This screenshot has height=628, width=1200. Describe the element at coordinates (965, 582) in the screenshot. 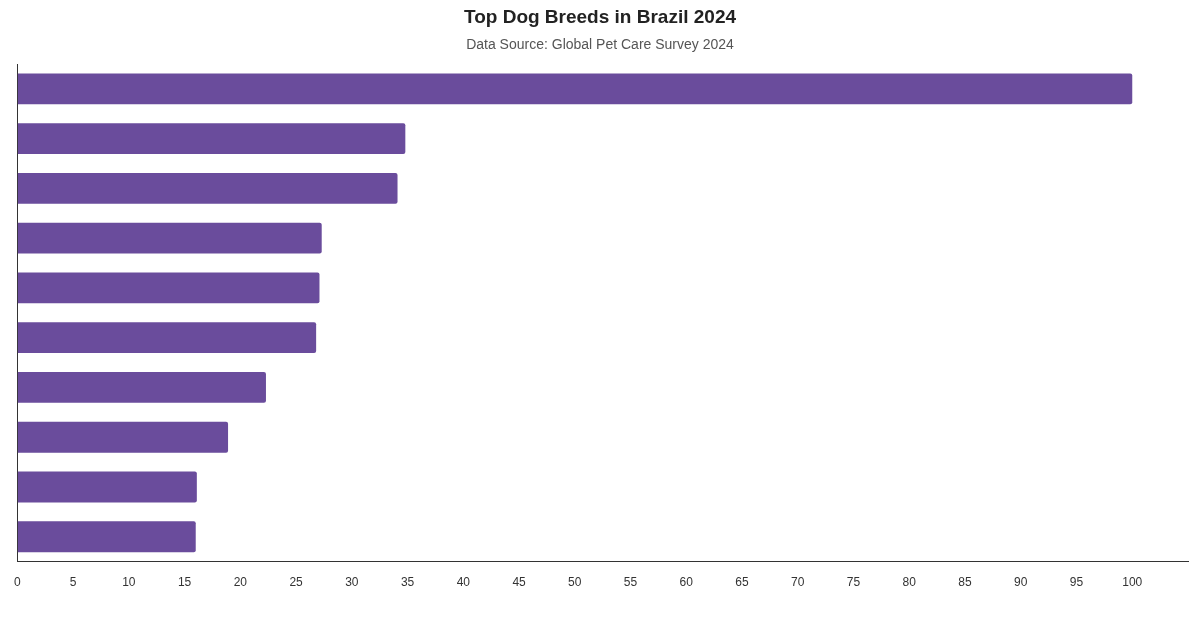

I see `x-tick-label: 85` at that location.